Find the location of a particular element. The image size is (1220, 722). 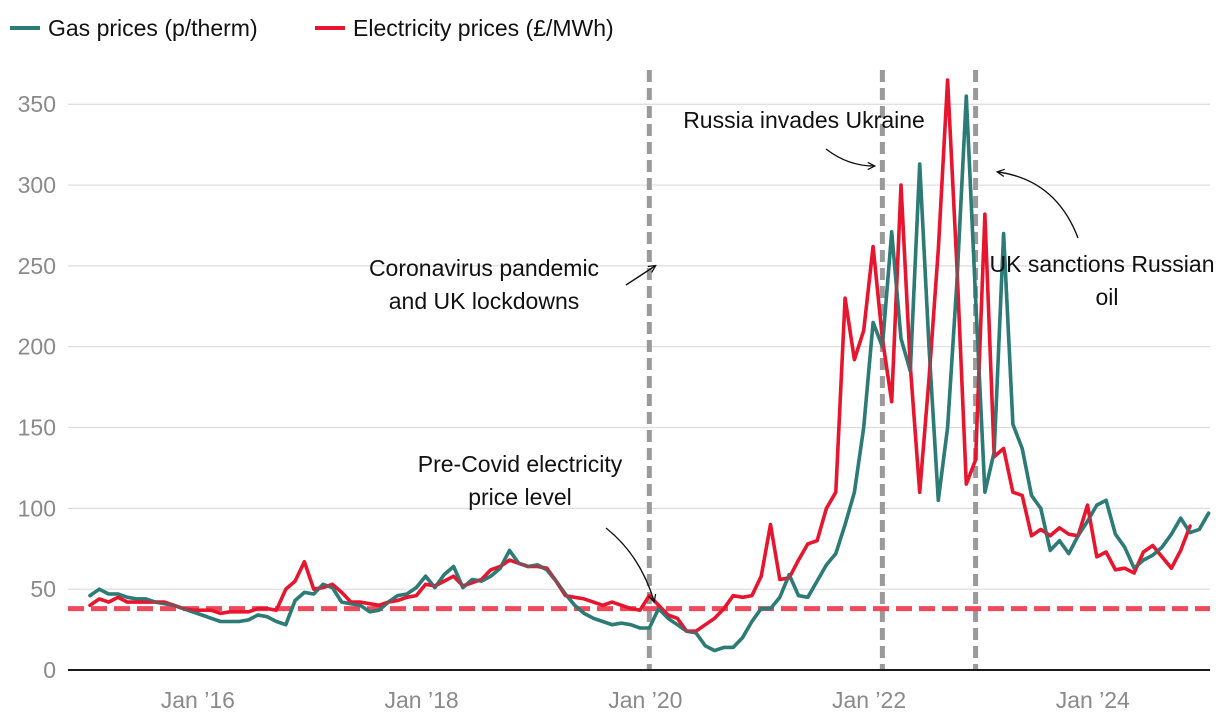

y-tick-label: 100 is located at coordinates (37, 508).